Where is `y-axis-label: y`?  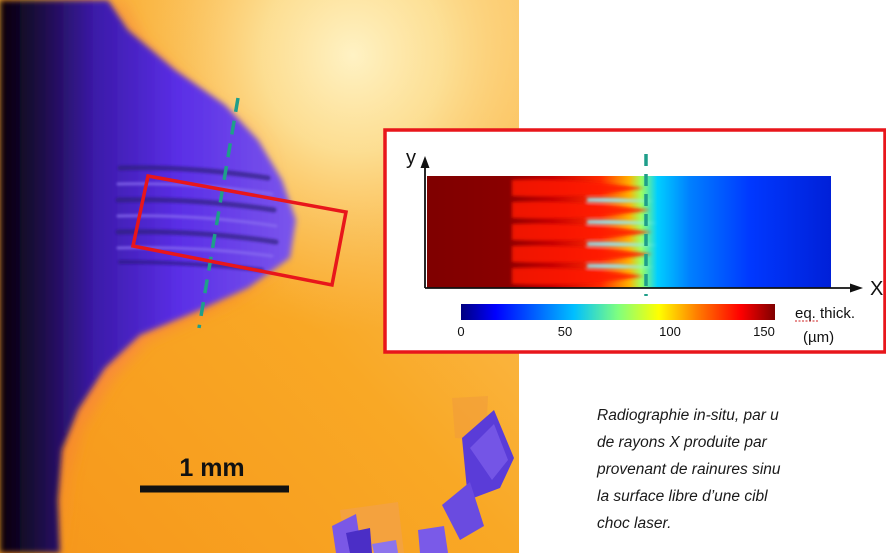
y-axis-label: y is located at coordinates (411, 158).